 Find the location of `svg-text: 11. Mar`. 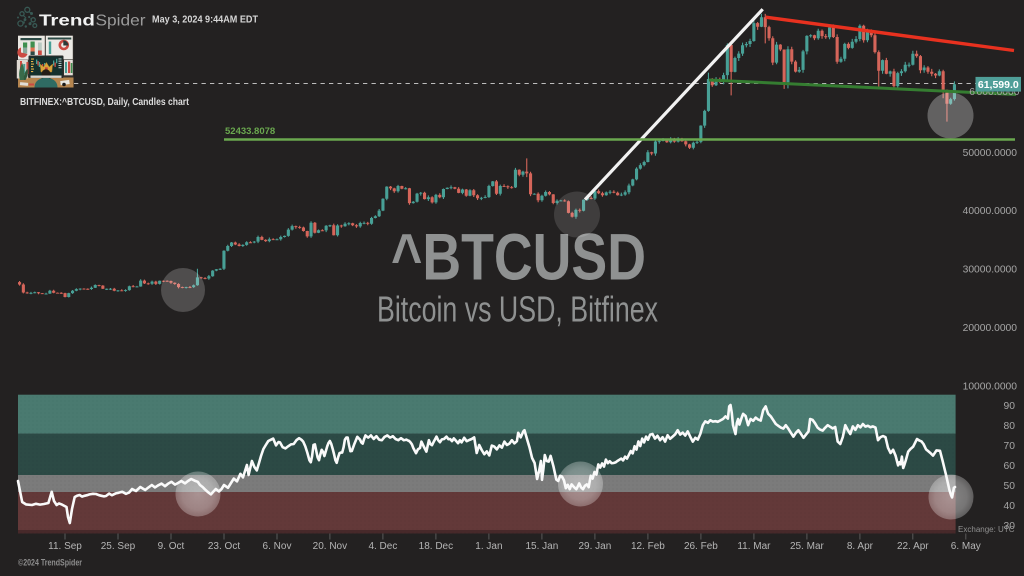

svg-text: 11. Mar is located at coordinates (754, 546).